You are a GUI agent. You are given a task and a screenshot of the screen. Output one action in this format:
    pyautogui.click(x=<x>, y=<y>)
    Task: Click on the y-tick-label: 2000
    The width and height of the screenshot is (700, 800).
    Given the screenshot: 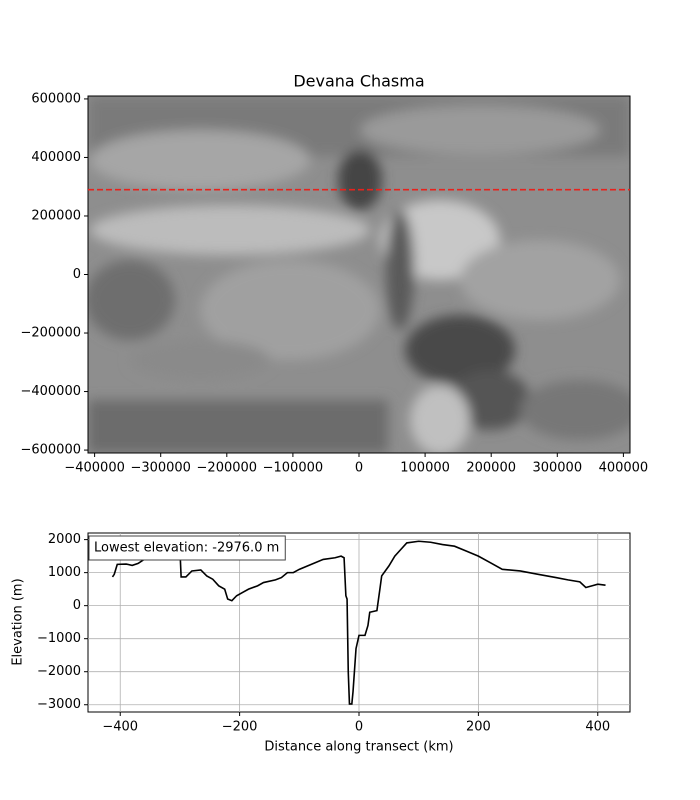 What is the action you would take?
    pyautogui.click(x=64, y=539)
    